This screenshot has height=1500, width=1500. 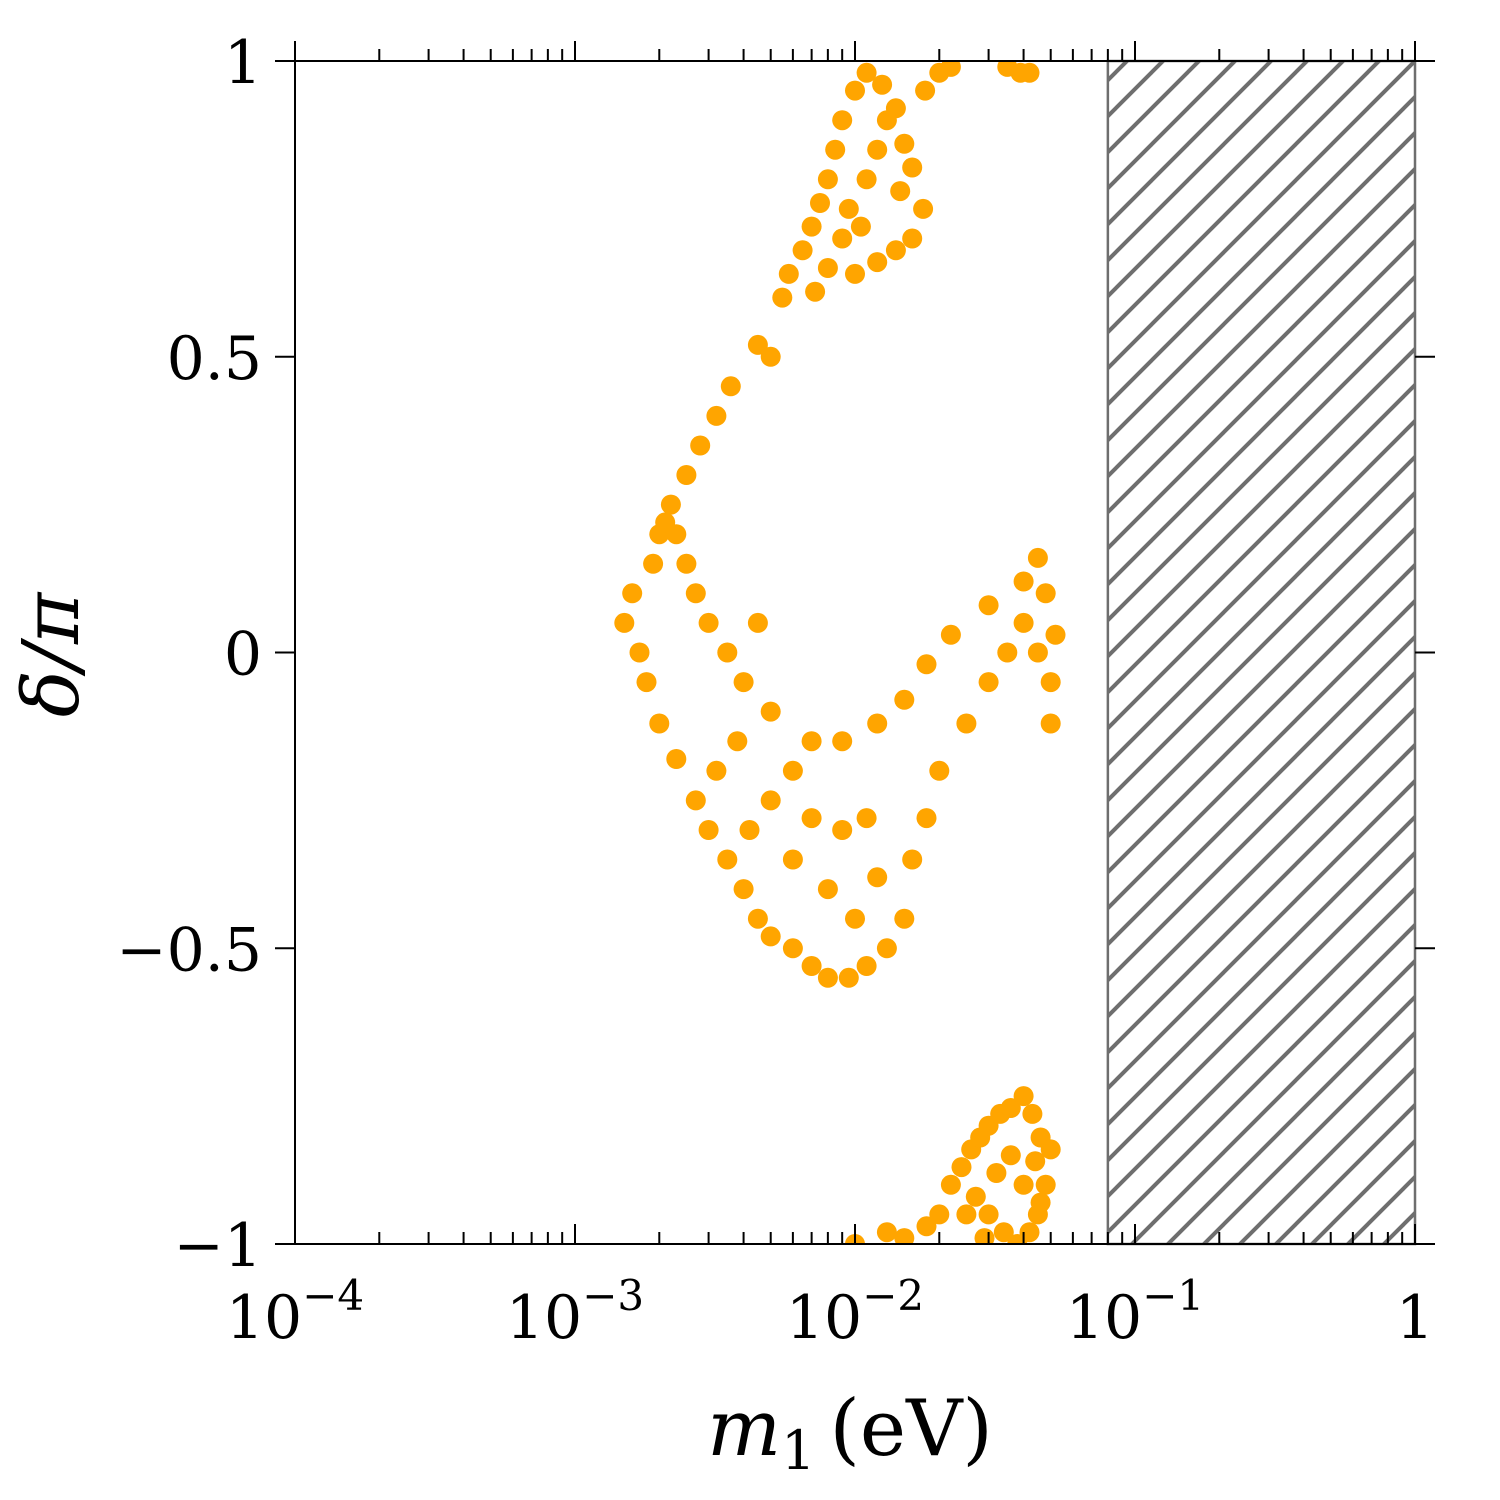 What do you see at coordinates (189, 654) in the screenshot?
I see `y-axis-tick-labels: 1 0.5 0 −0.5 −1` at bounding box center [189, 654].